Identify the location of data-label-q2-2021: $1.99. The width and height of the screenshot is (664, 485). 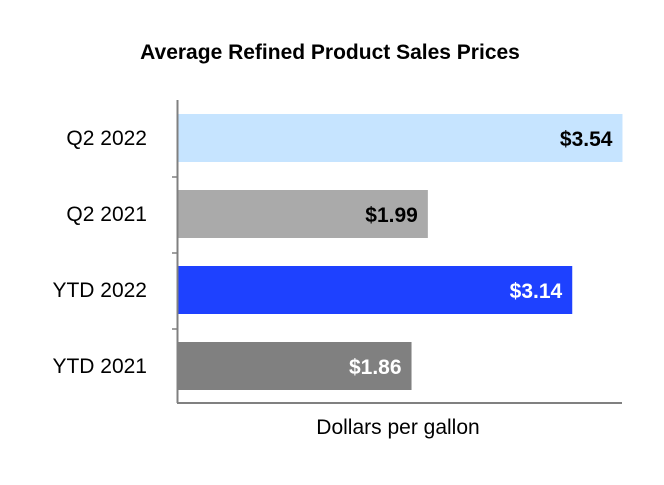
(391, 215).